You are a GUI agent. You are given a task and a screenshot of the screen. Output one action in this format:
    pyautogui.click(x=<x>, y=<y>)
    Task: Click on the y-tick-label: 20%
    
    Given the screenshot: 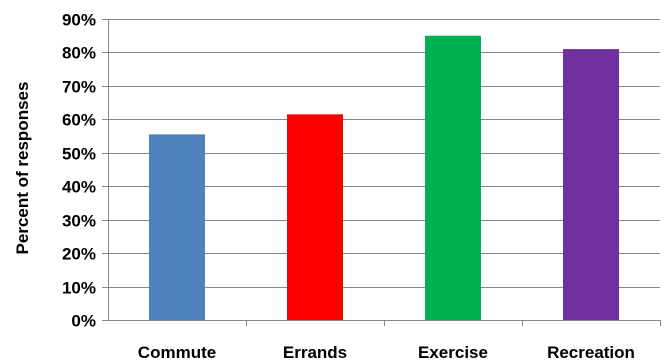 What is the action you would take?
    pyautogui.click(x=79, y=254)
    